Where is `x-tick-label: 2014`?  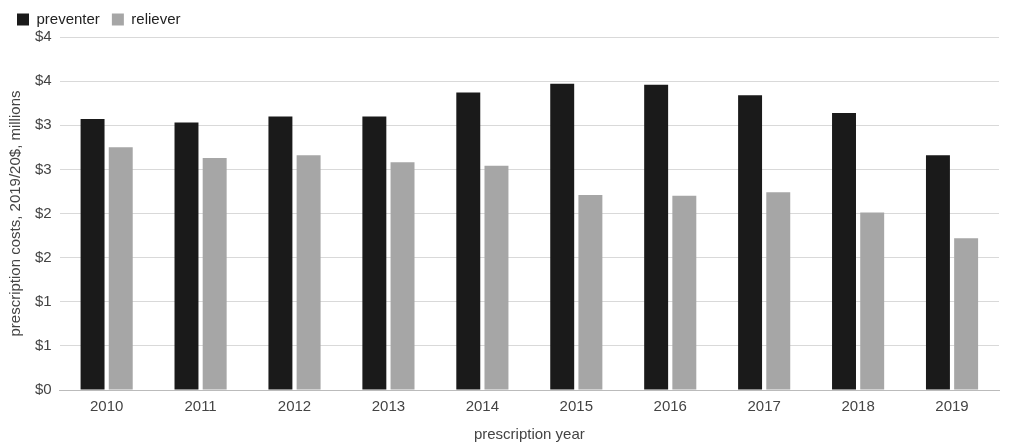 x-tick-label: 2014 is located at coordinates (482, 406).